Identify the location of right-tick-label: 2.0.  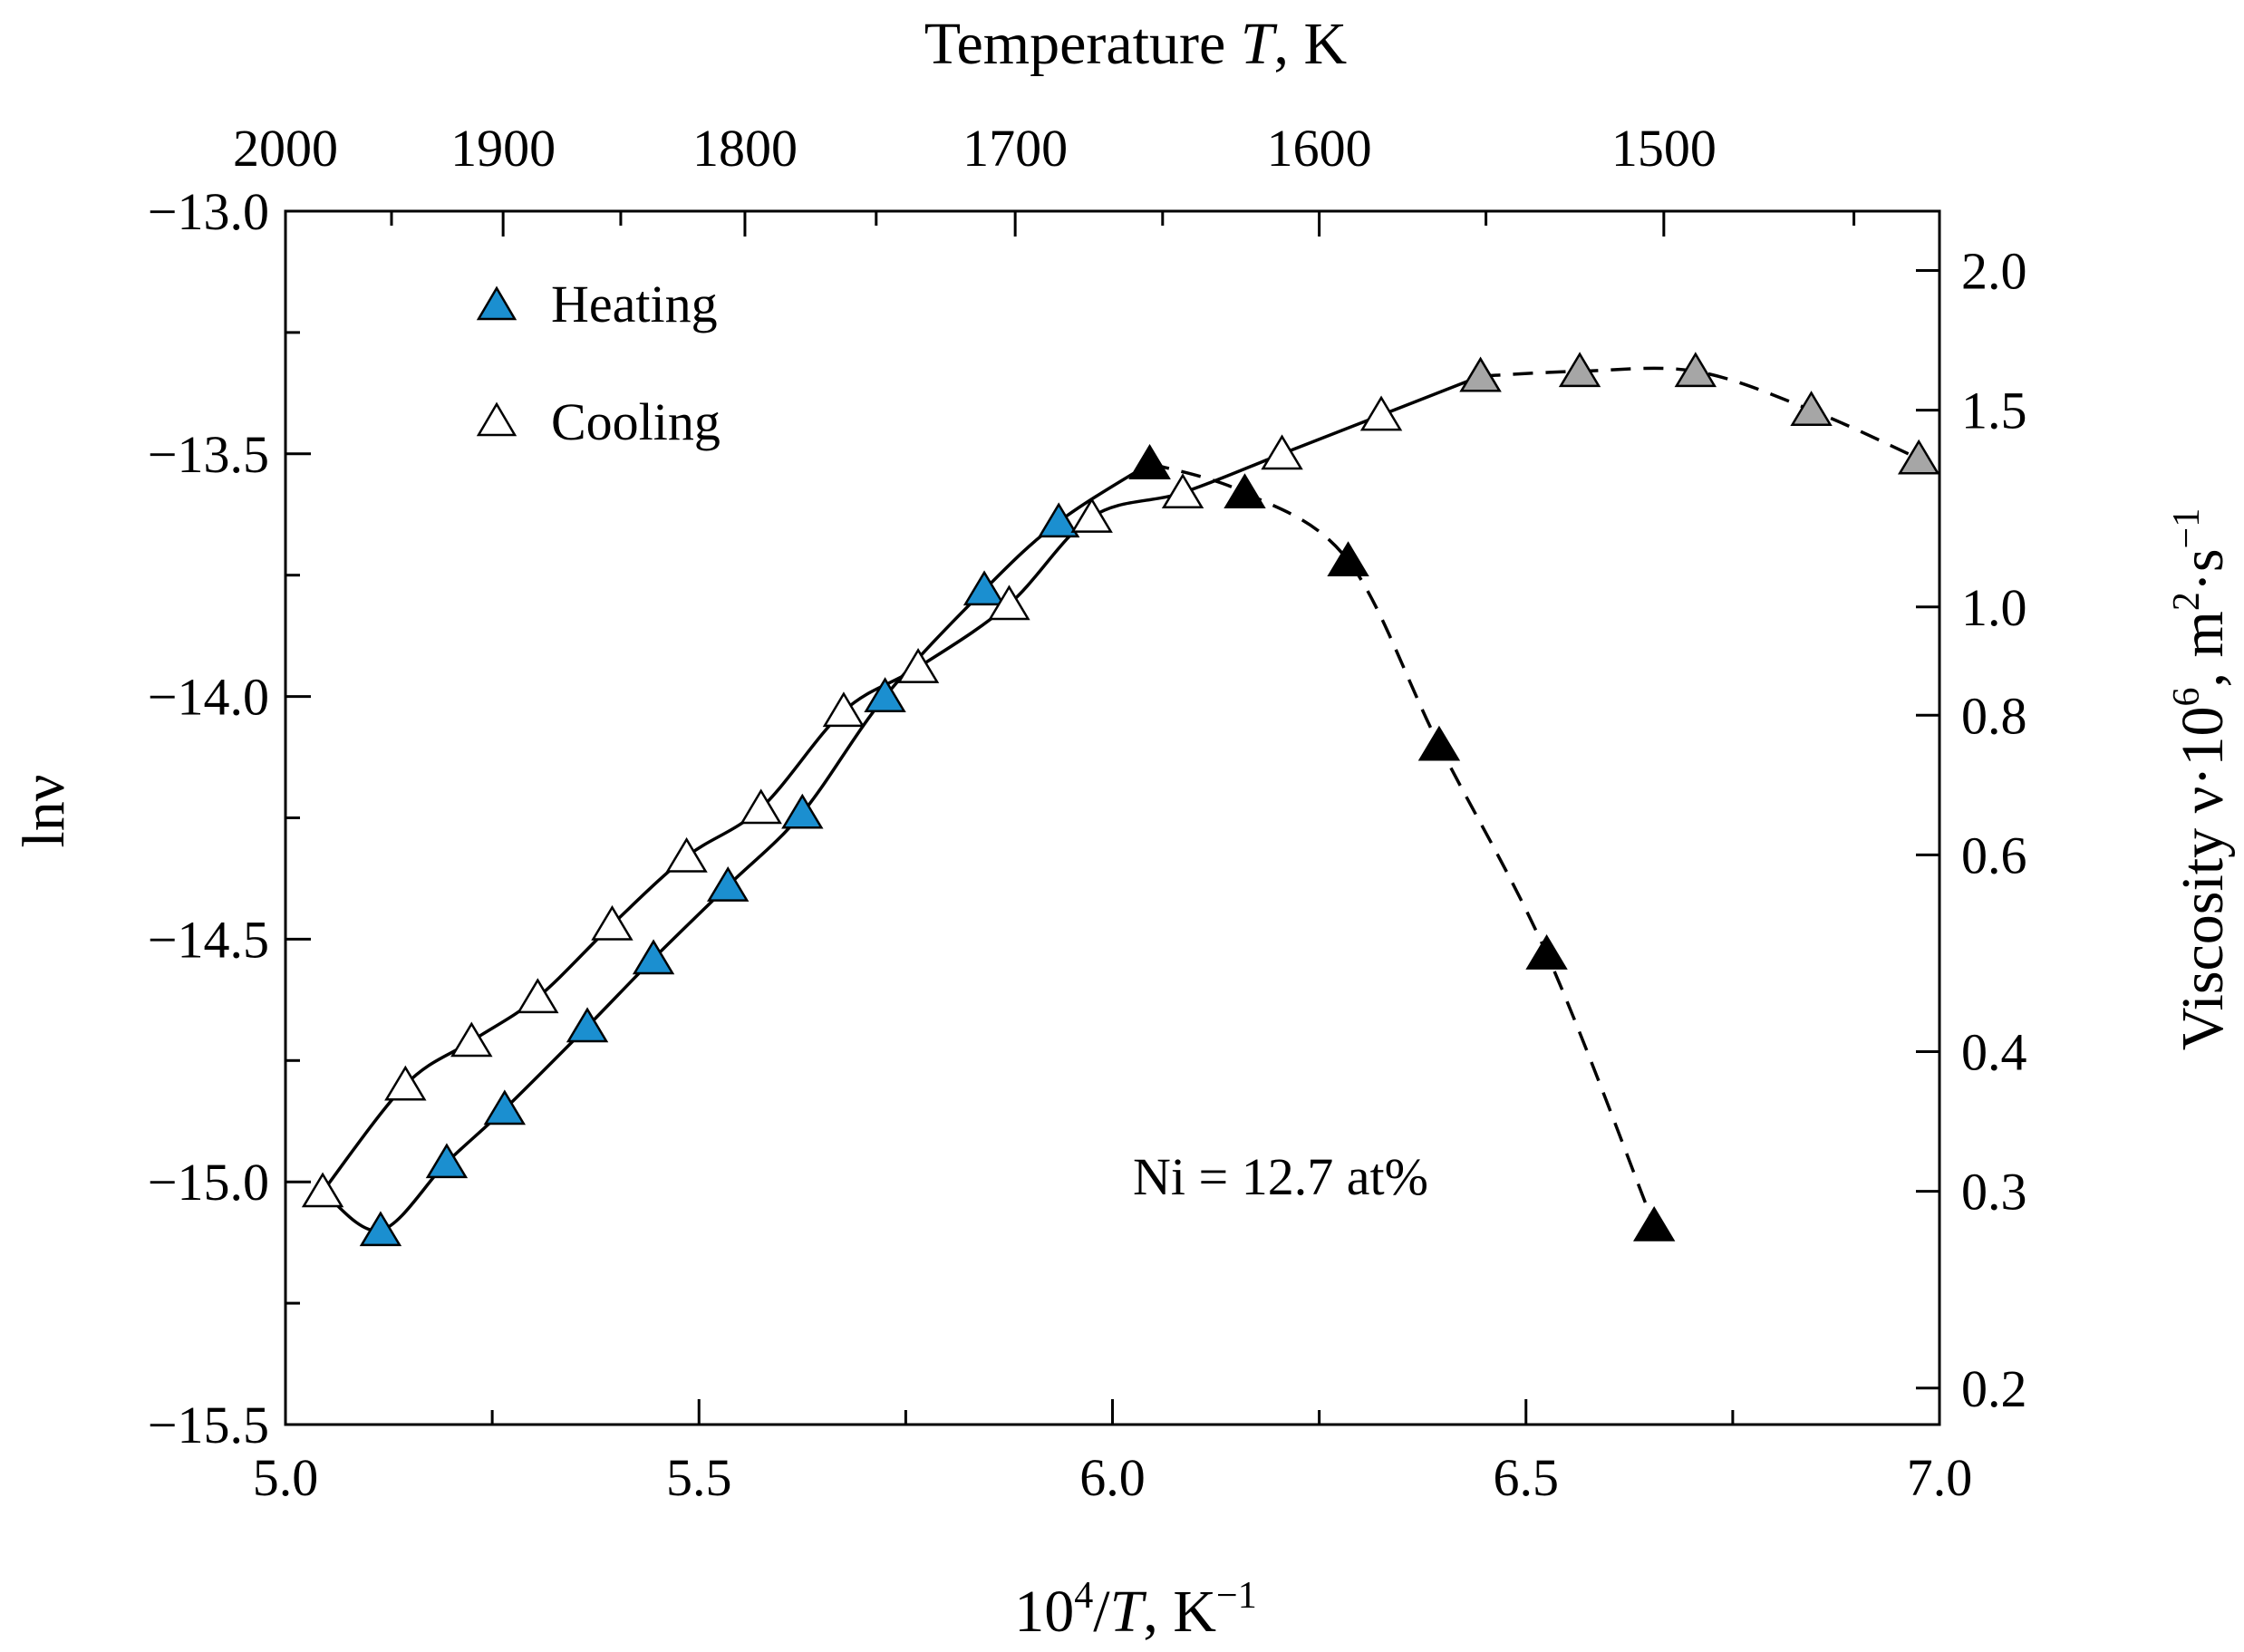
(1994, 271).